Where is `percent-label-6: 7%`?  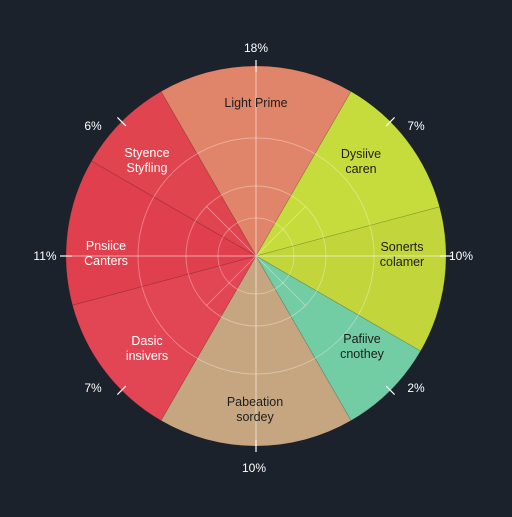
percent-label-6: 7% is located at coordinates (93, 388).